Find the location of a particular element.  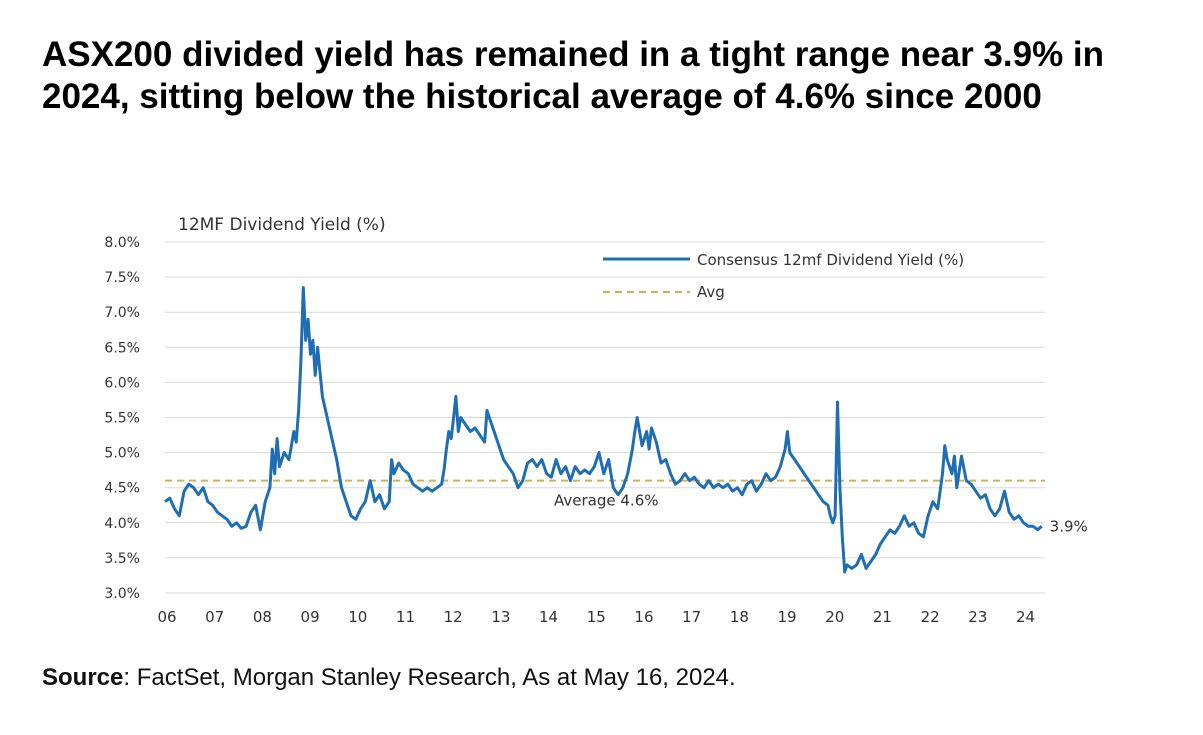

x-tick-label: 21 is located at coordinates (882, 617).